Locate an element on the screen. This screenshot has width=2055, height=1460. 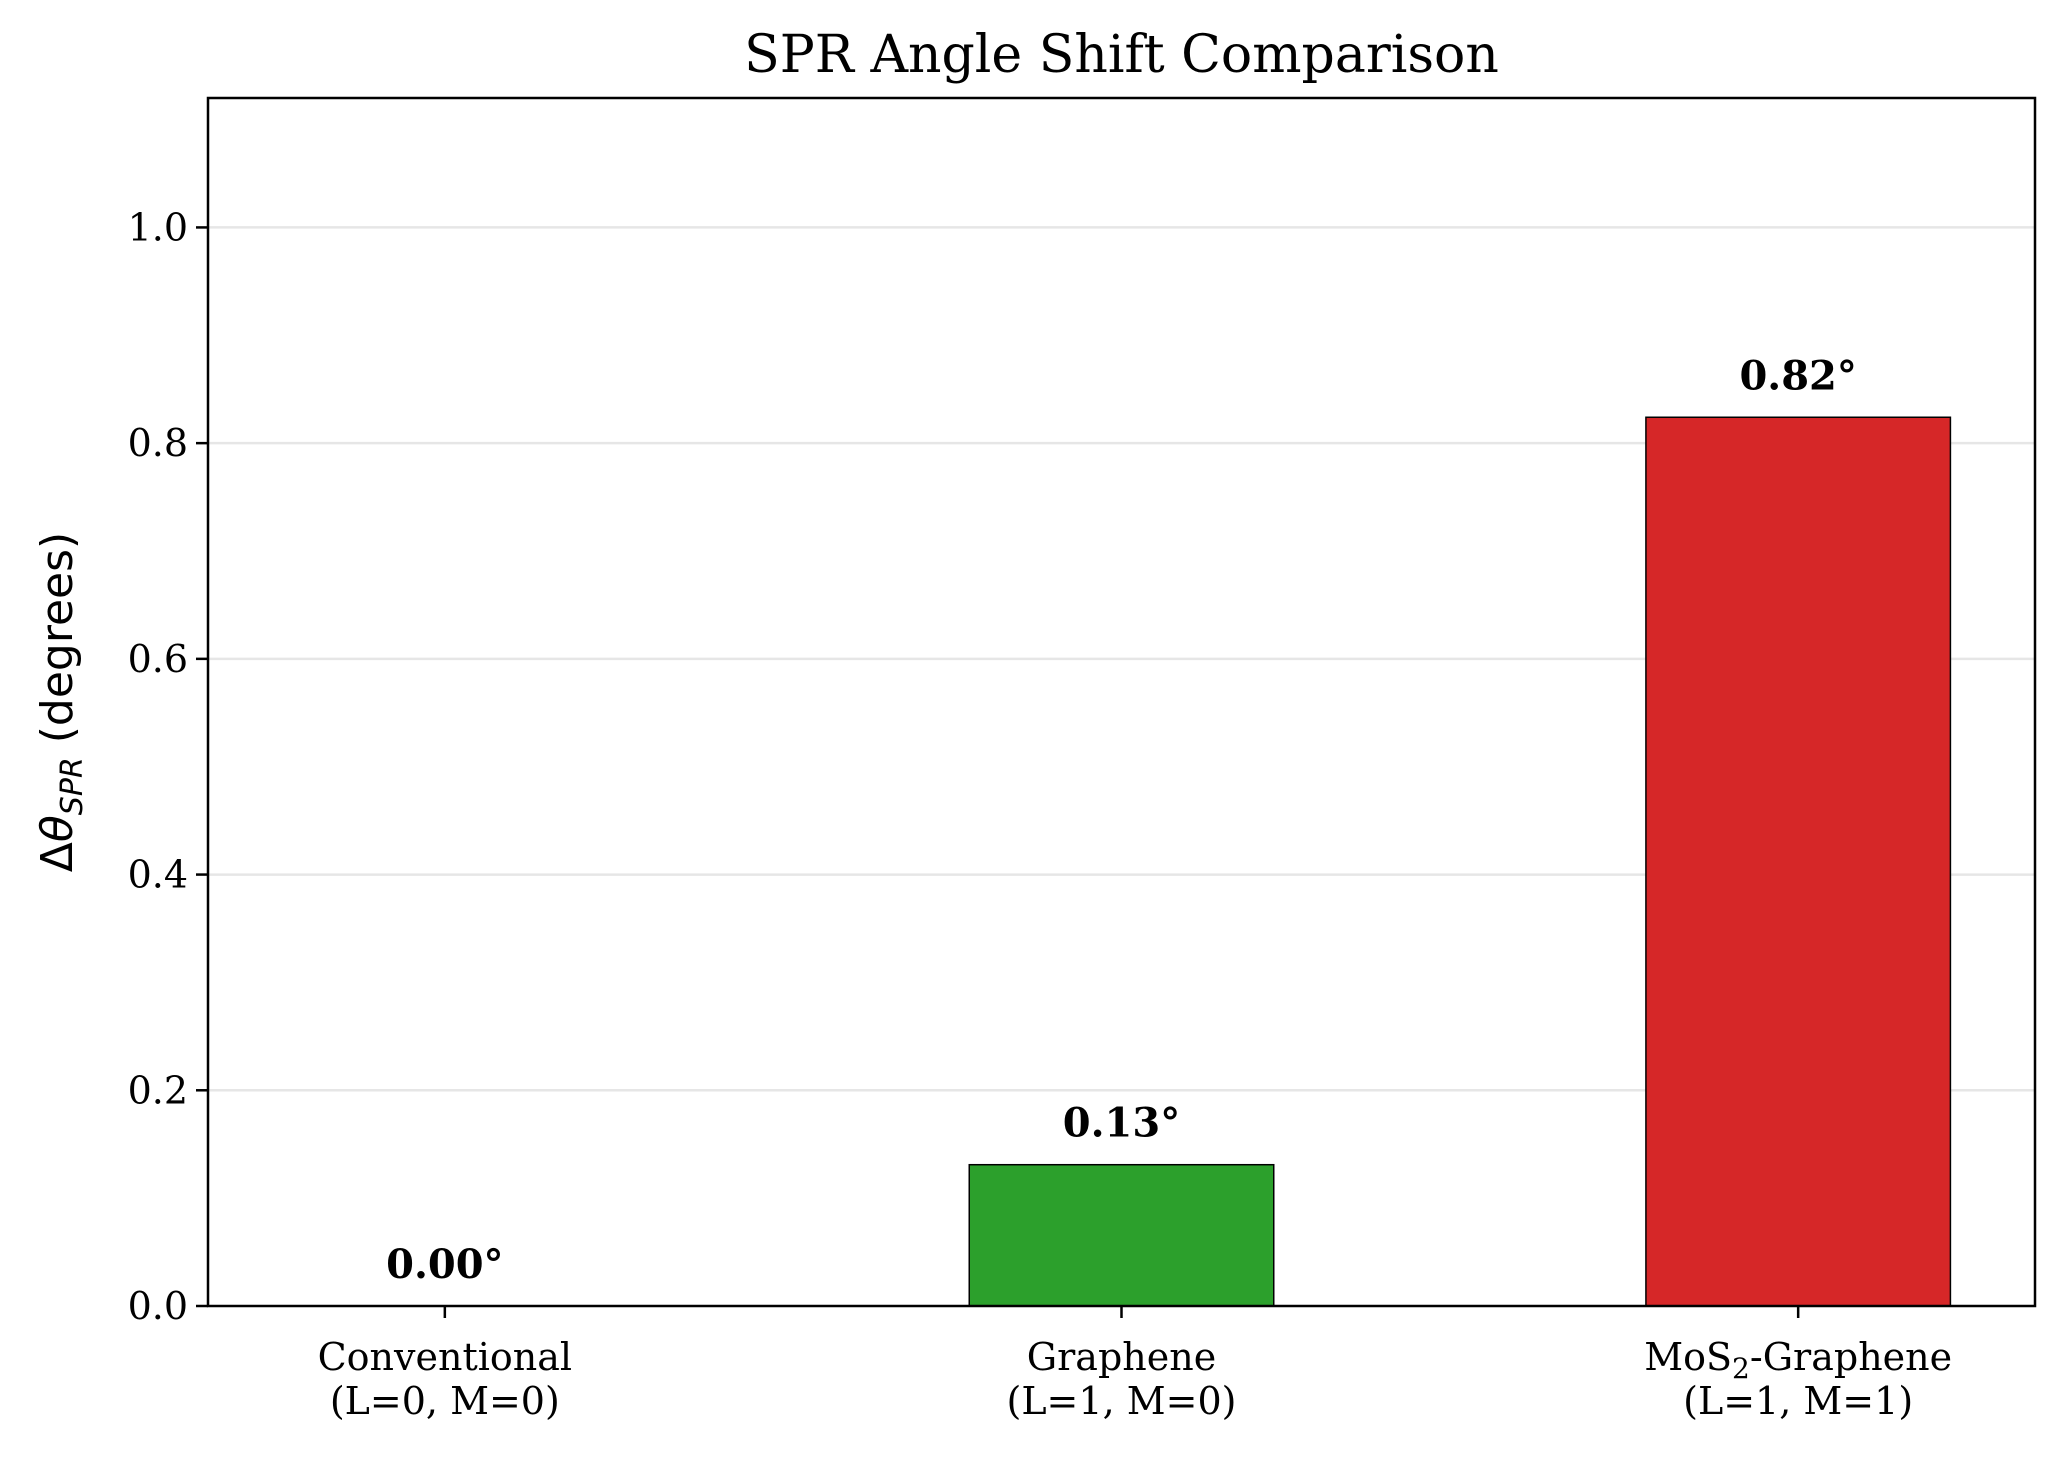
y-axis-label-delta: Δ is located at coordinates (57, 857).